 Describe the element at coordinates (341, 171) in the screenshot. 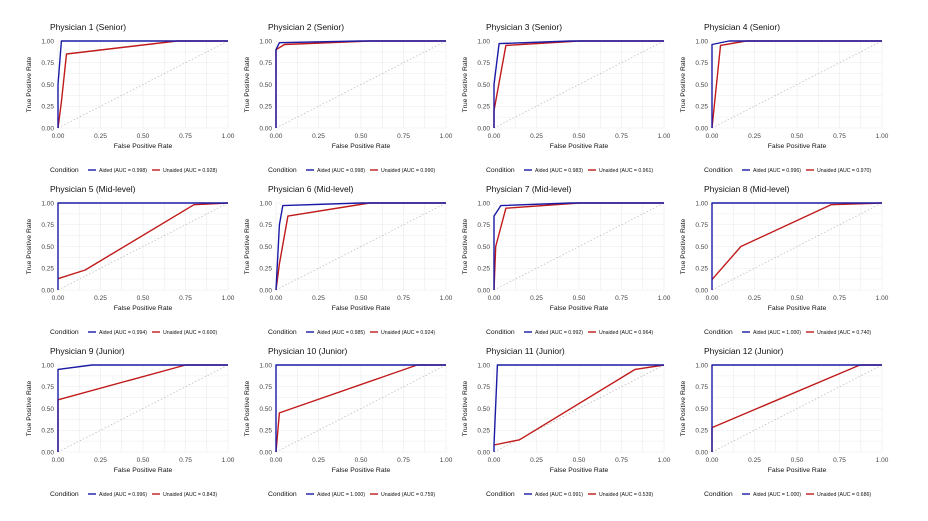

I see `legend-label-aided: Aided (AUC = 0.998)` at that location.